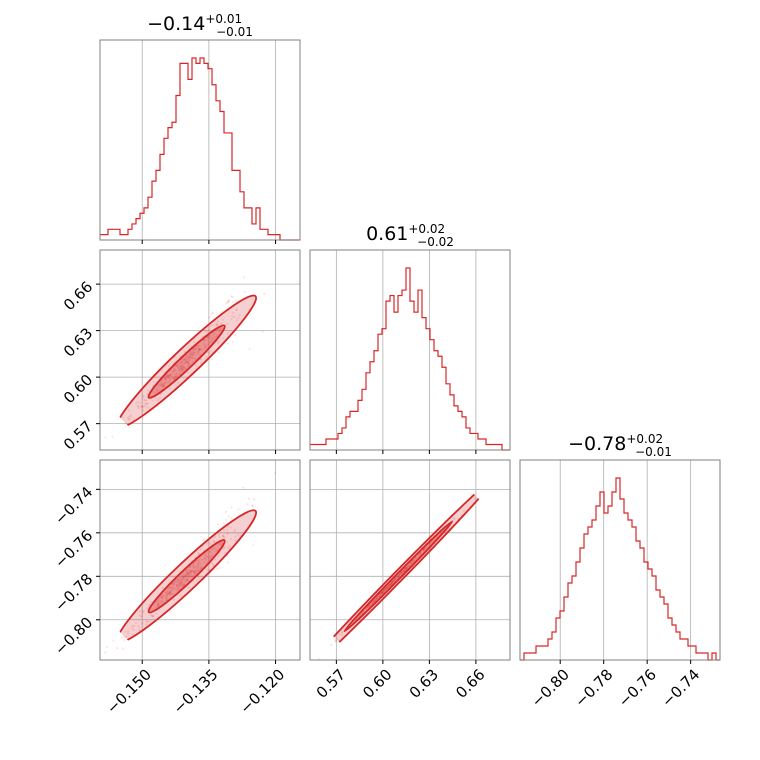 The image size is (760, 760). I want to click on contour-inner, so click(186, 576).